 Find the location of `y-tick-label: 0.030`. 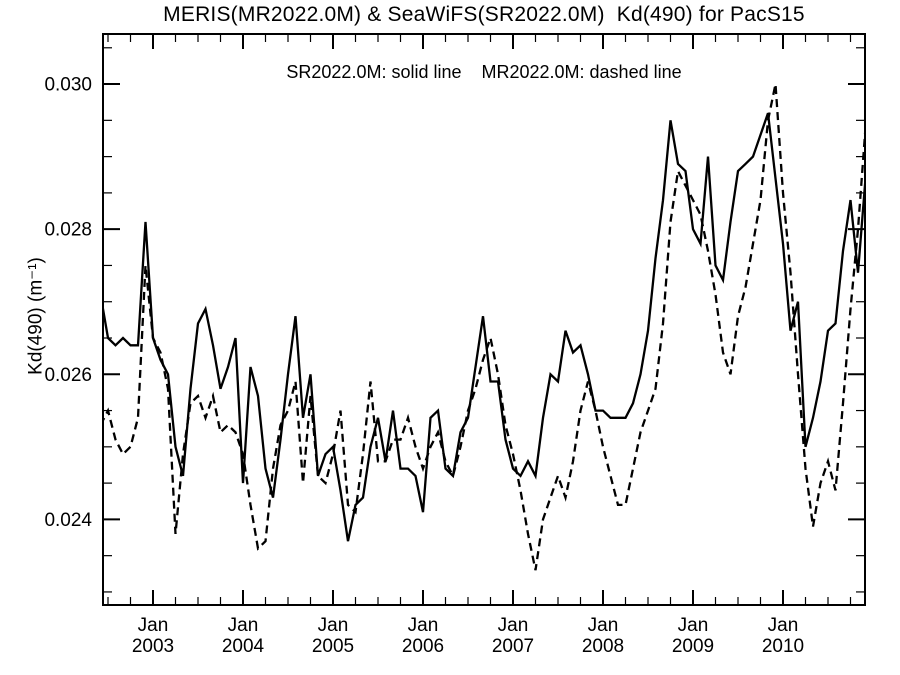

y-tick-label: 0.030 is located at coordinates (68, 85).